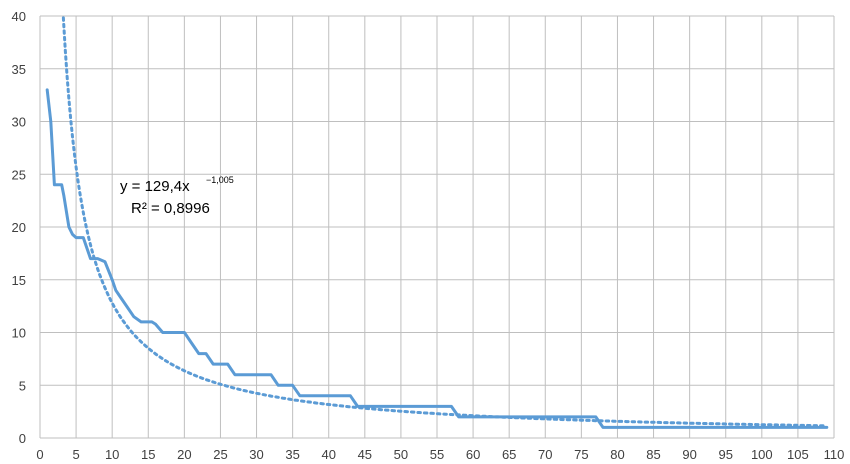 Image resolution: width=850 pixels, height=464 pixels. Describe the element at coordinates (653, 454) in the screenshot. I see `x-tick-label-85: 85` at that location.